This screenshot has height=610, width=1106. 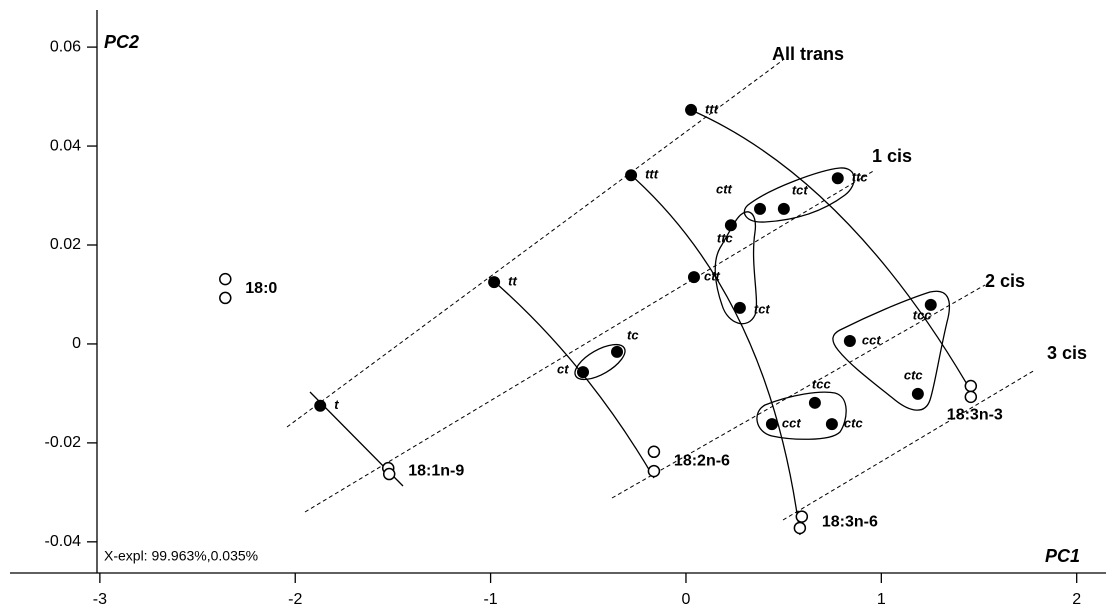 What do you see at coordinates (436, 470) in the screenshot?
I see `parent-label: 18:1n-9` at bounding box center [436, 470].